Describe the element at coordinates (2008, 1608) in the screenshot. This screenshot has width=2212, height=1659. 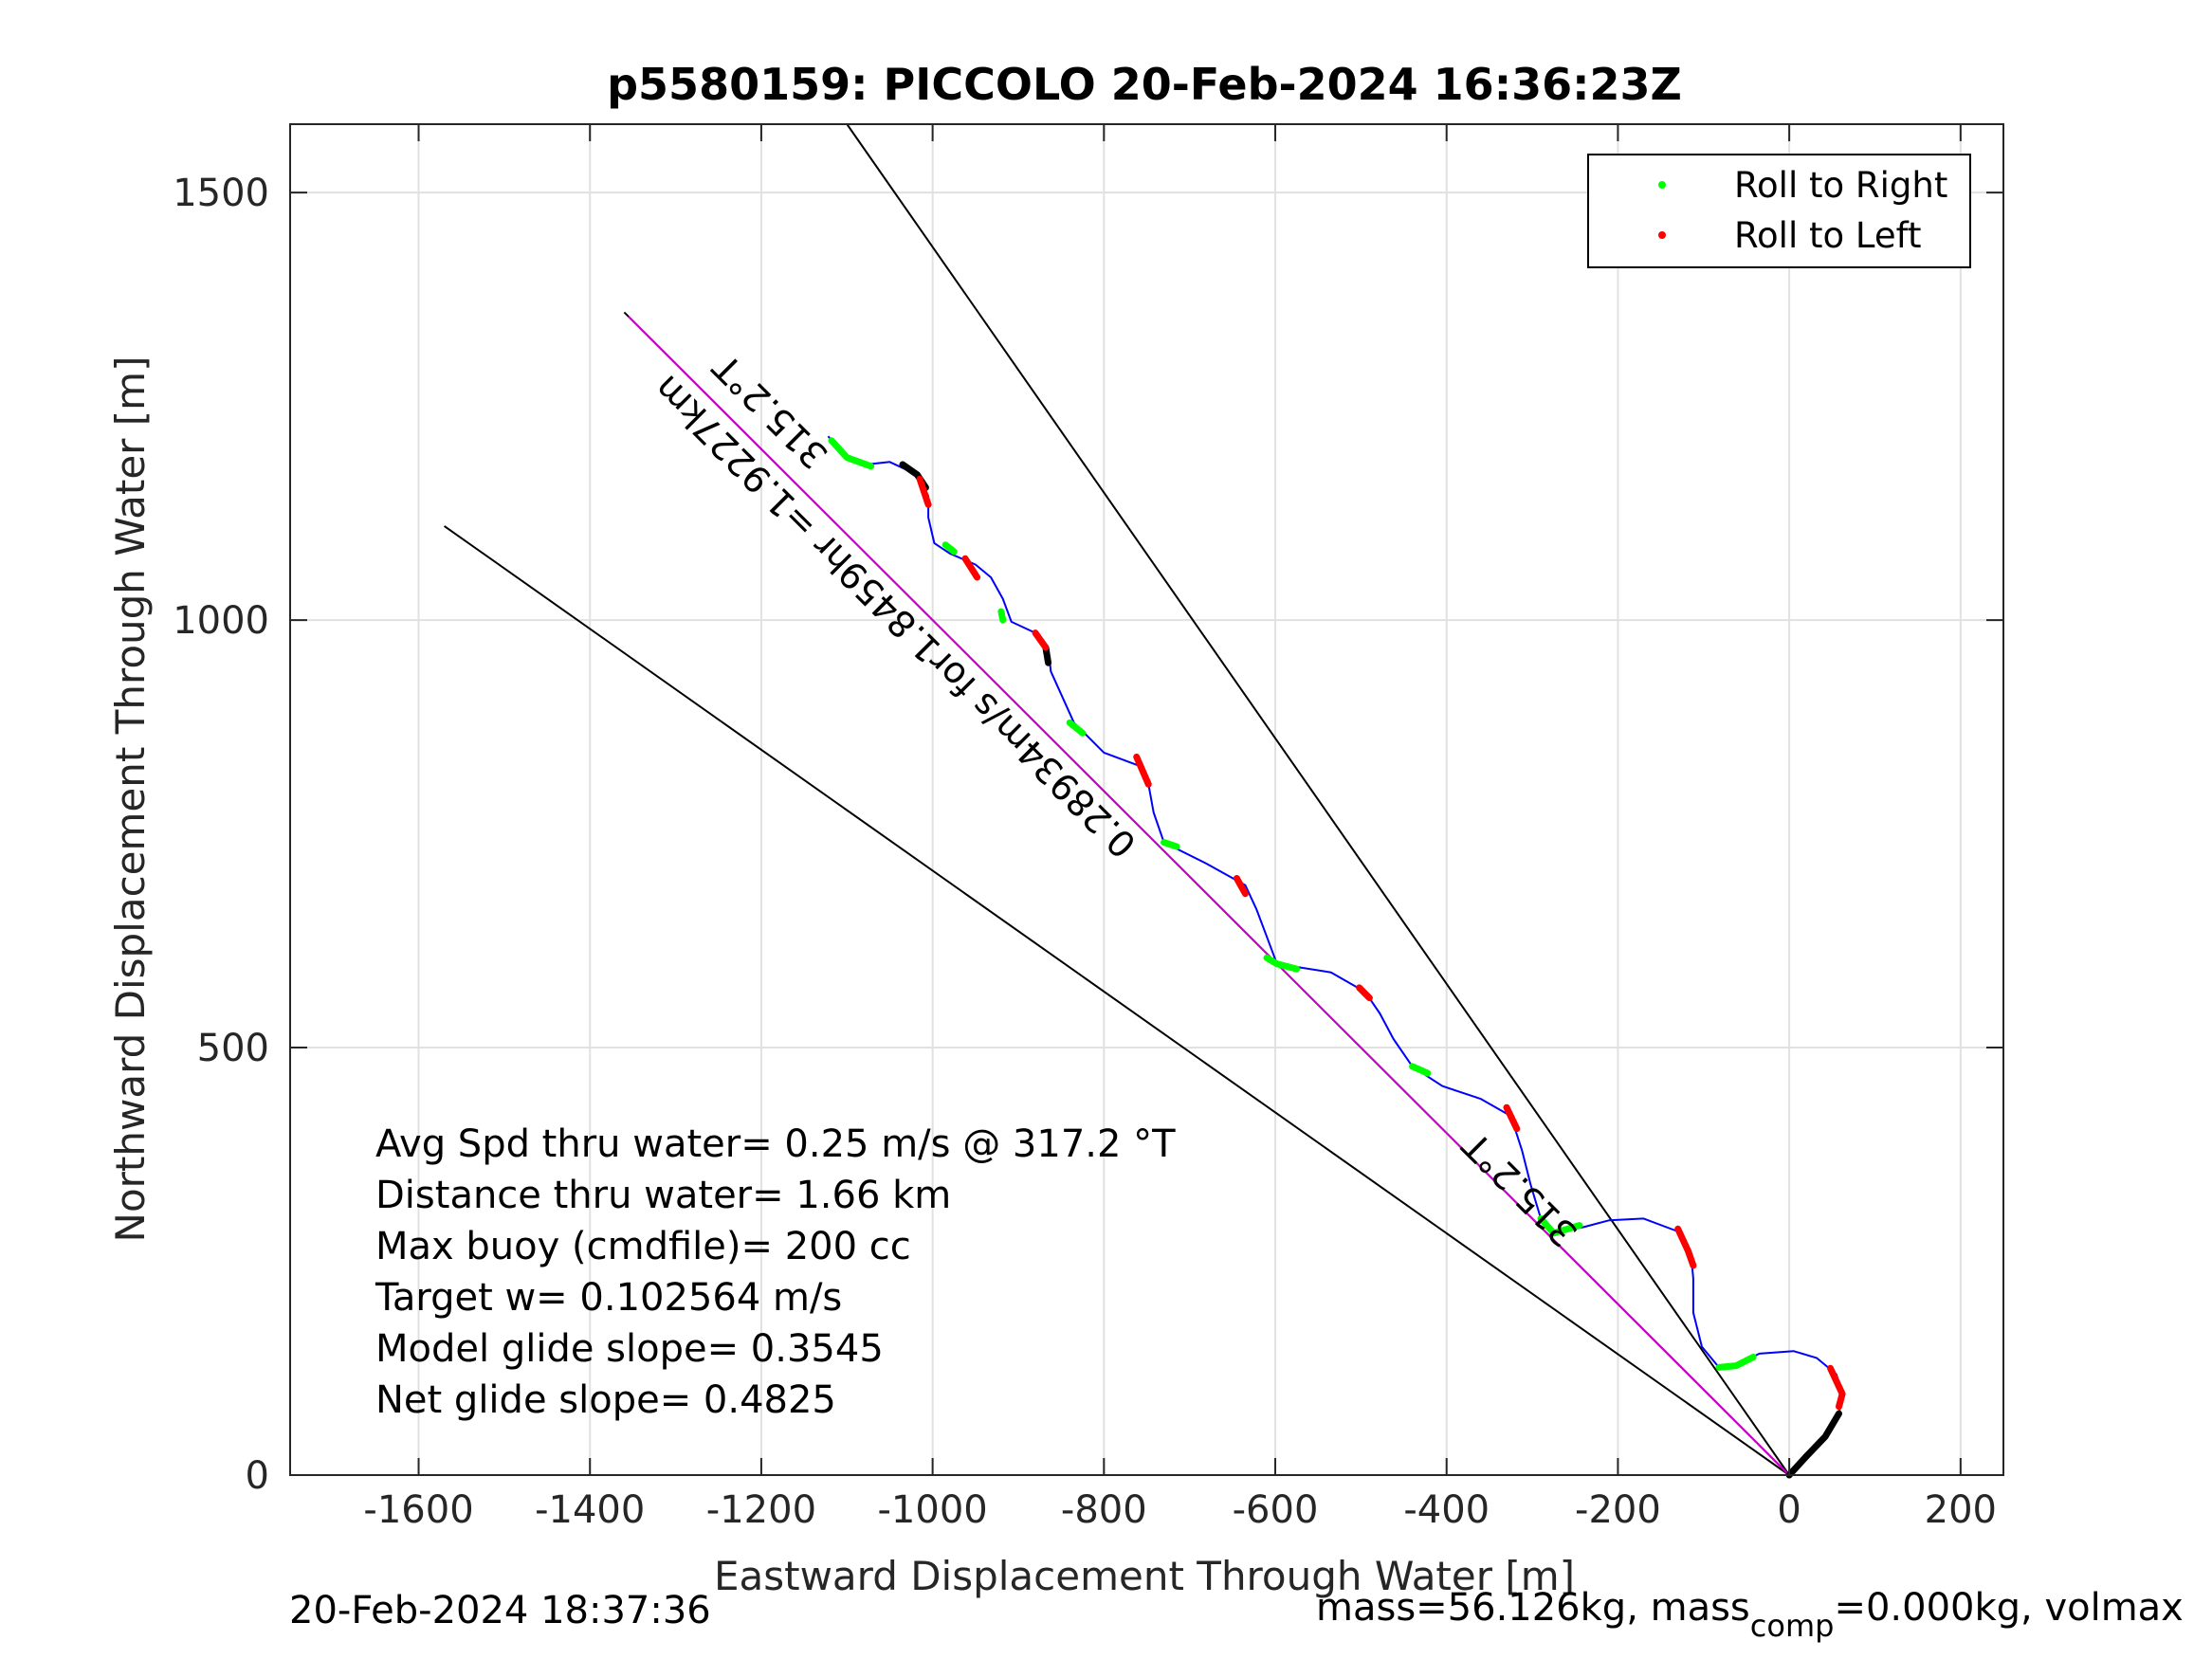
I see `footer-mass-suffix: =0.000kg, volmax` at that location.